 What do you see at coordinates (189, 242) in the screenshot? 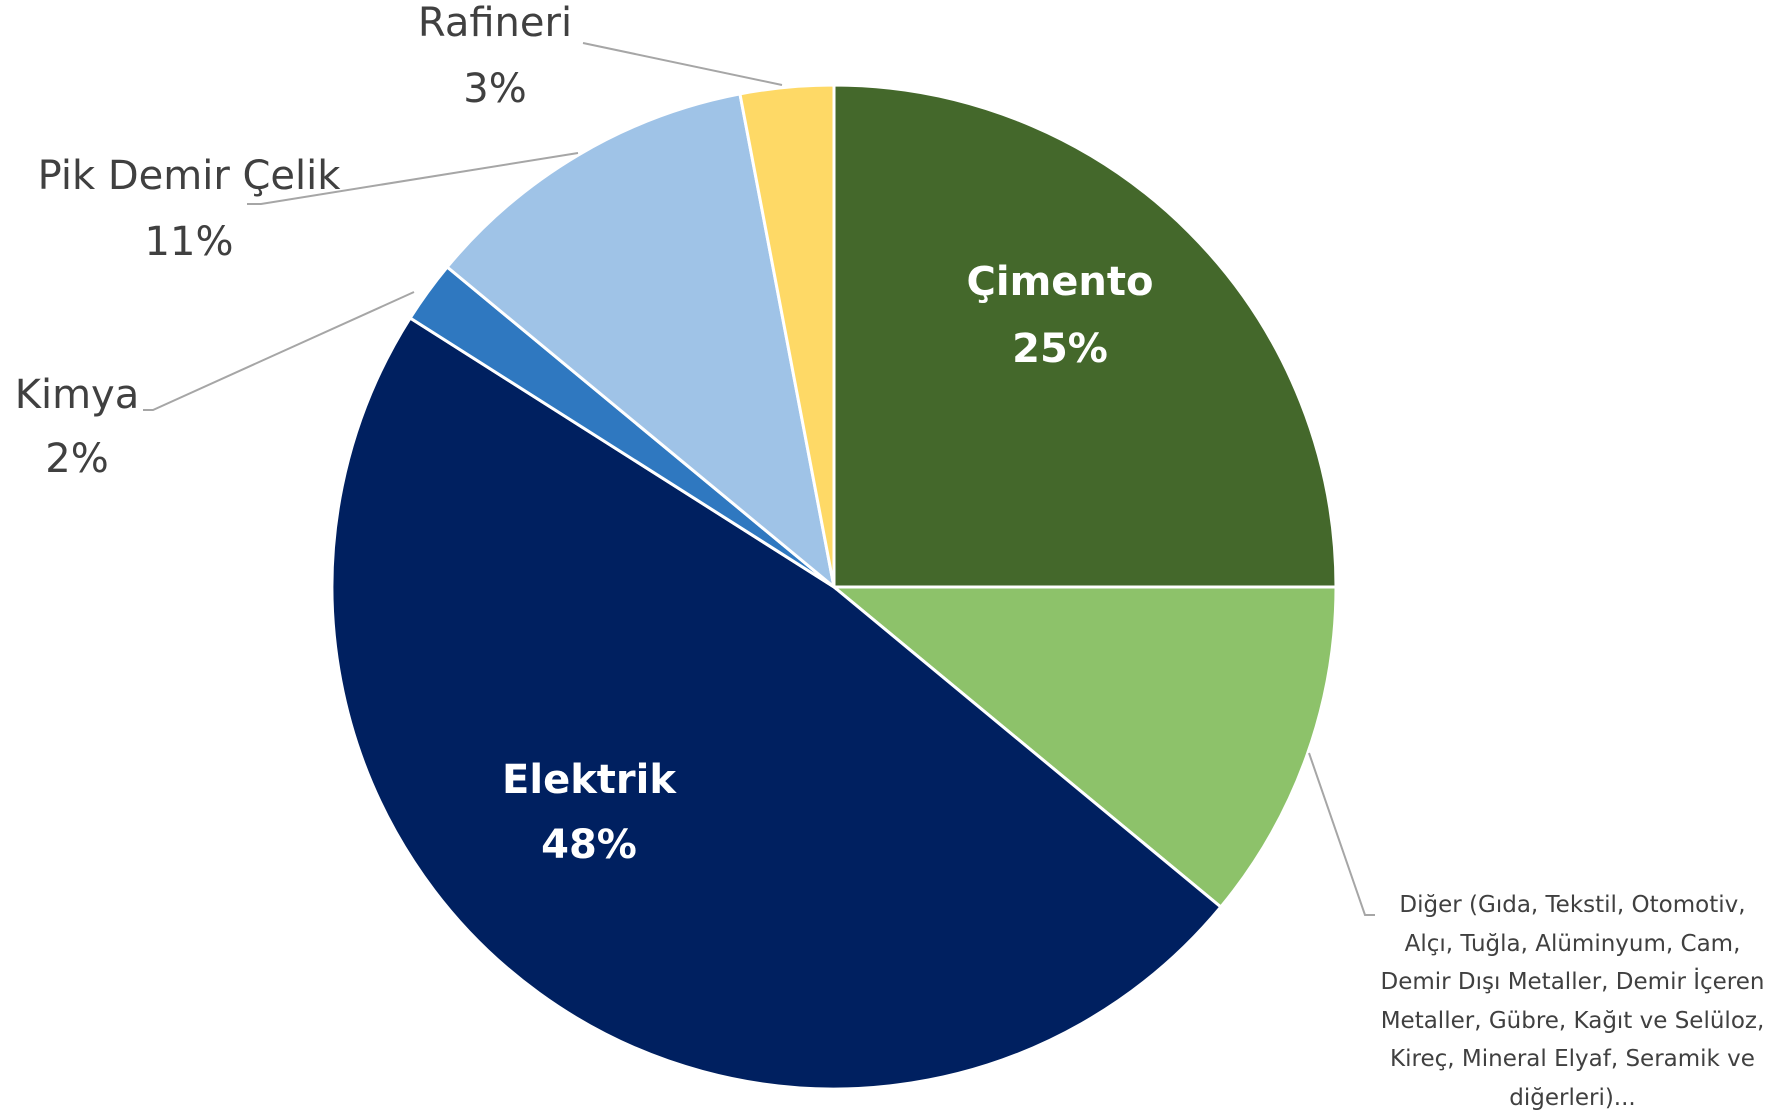
I see `slice-value: 11%` at bounding box center [189, 242].